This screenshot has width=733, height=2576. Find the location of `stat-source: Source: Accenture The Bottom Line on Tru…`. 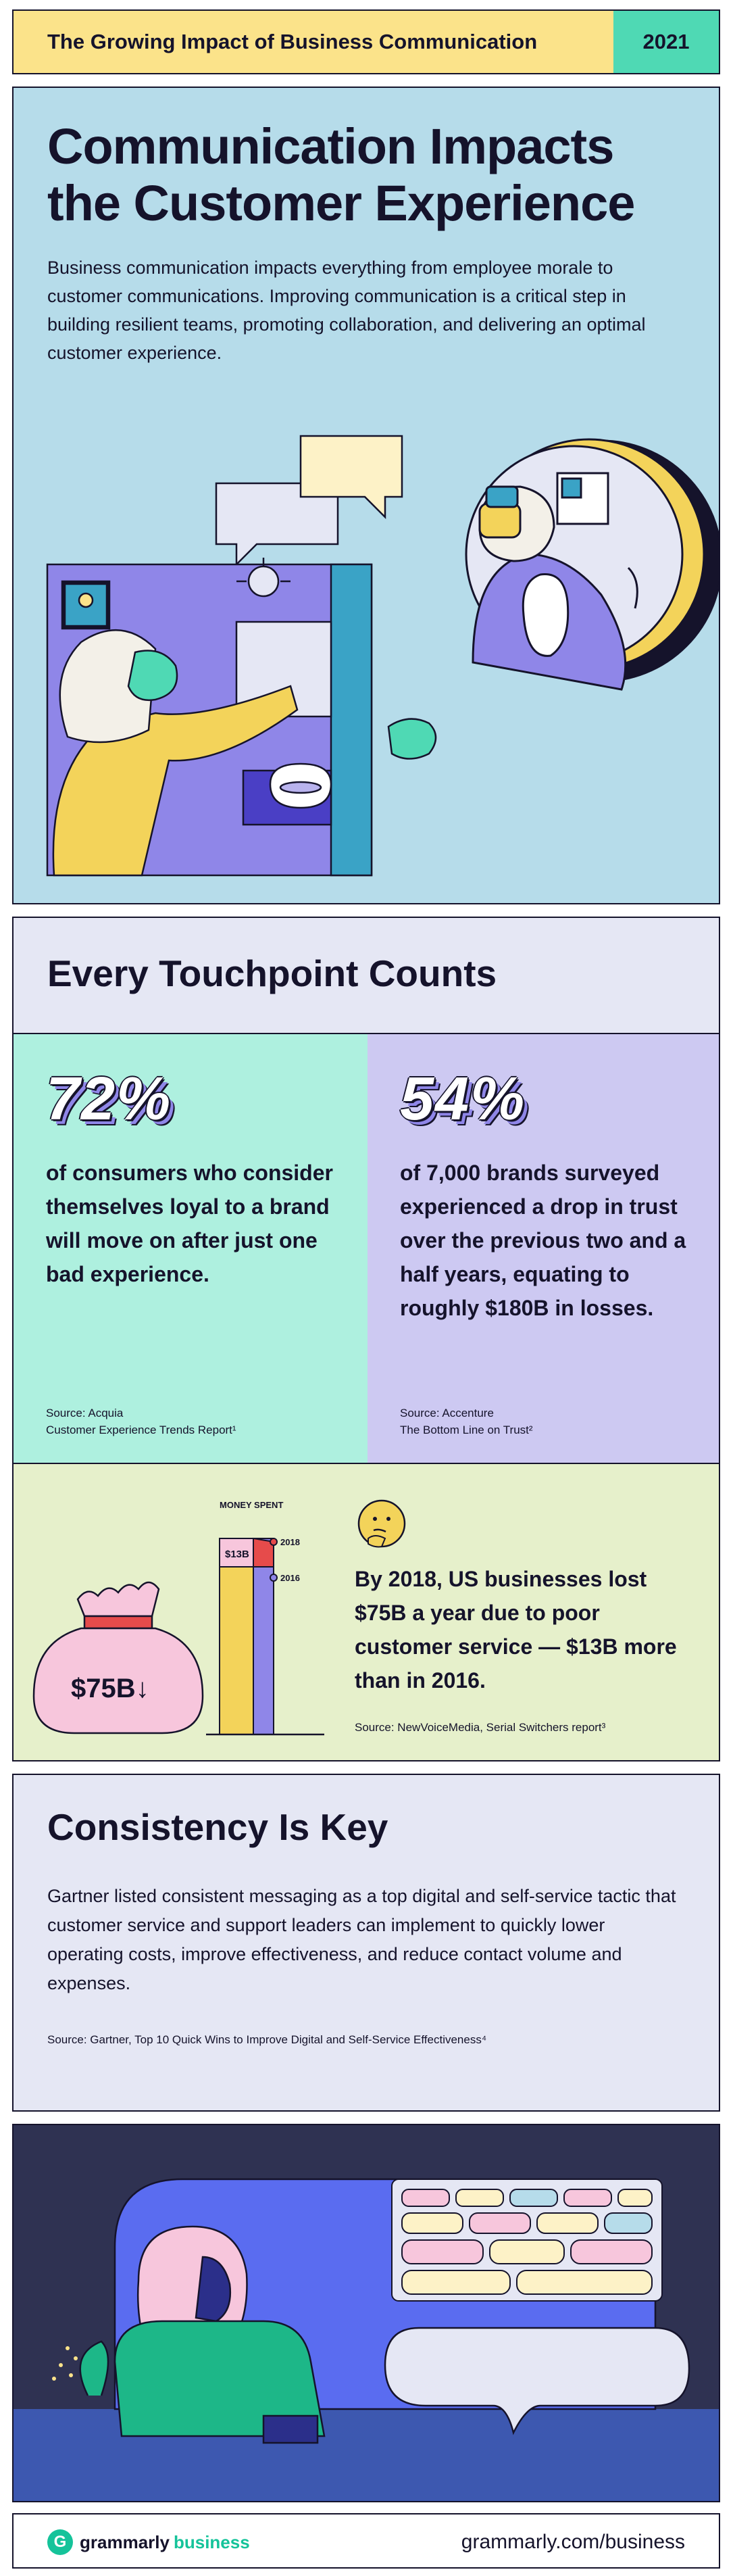

stat-source: Source: Accenture The Bottom Line on Tru… is located at coordinates (466, 1421).